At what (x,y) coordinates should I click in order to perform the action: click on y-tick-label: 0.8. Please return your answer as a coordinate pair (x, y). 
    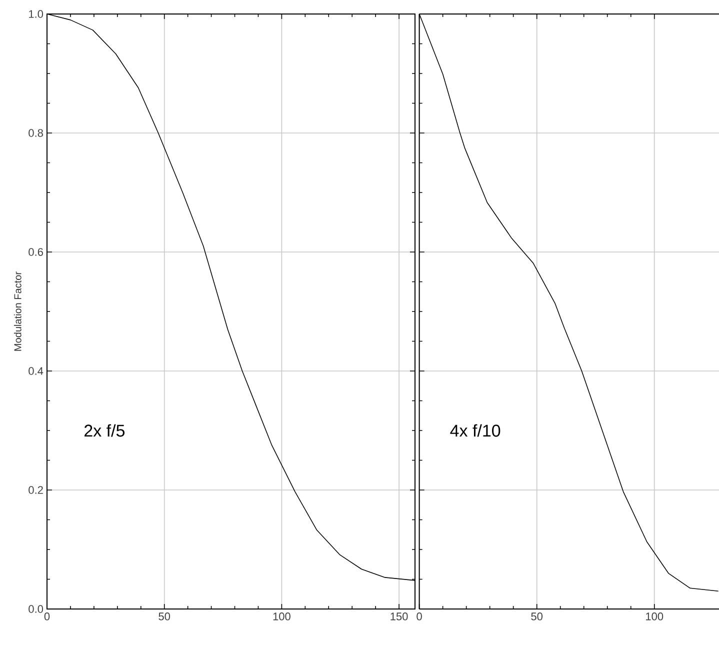
    Looking at the image, I should click on (35, 133).